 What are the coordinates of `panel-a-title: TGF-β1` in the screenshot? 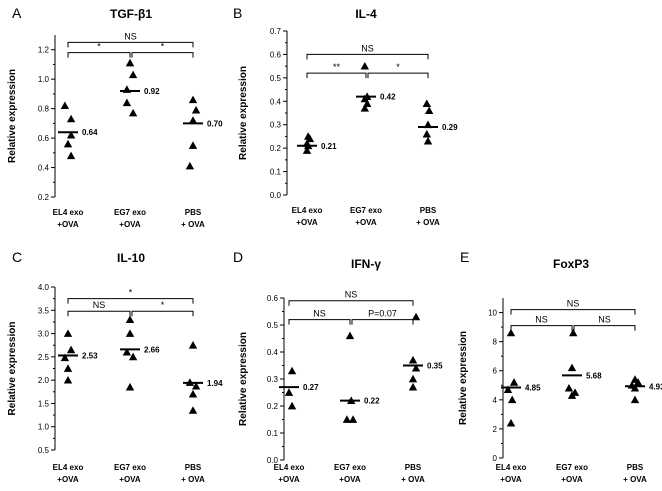 It's located at (131, 14).